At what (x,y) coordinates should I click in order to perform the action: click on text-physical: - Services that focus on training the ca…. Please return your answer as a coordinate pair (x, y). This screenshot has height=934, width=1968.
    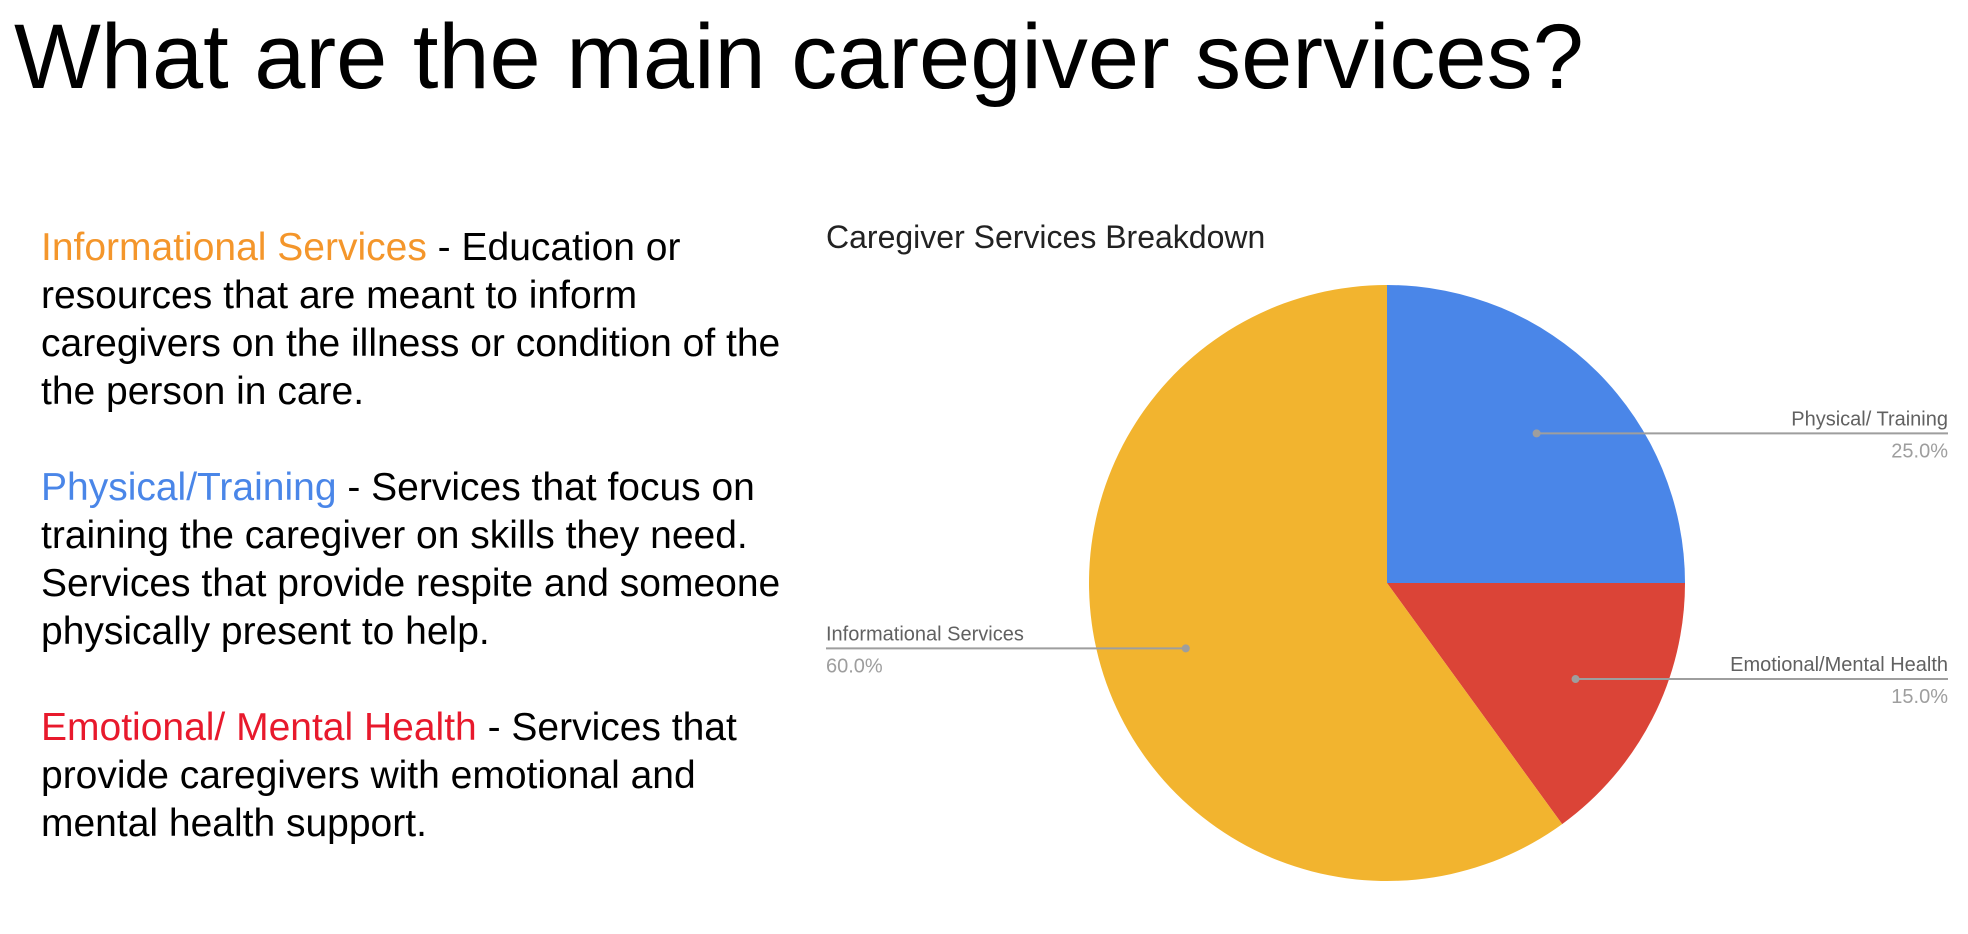
    Looking at the image, I should click on (411, 559).